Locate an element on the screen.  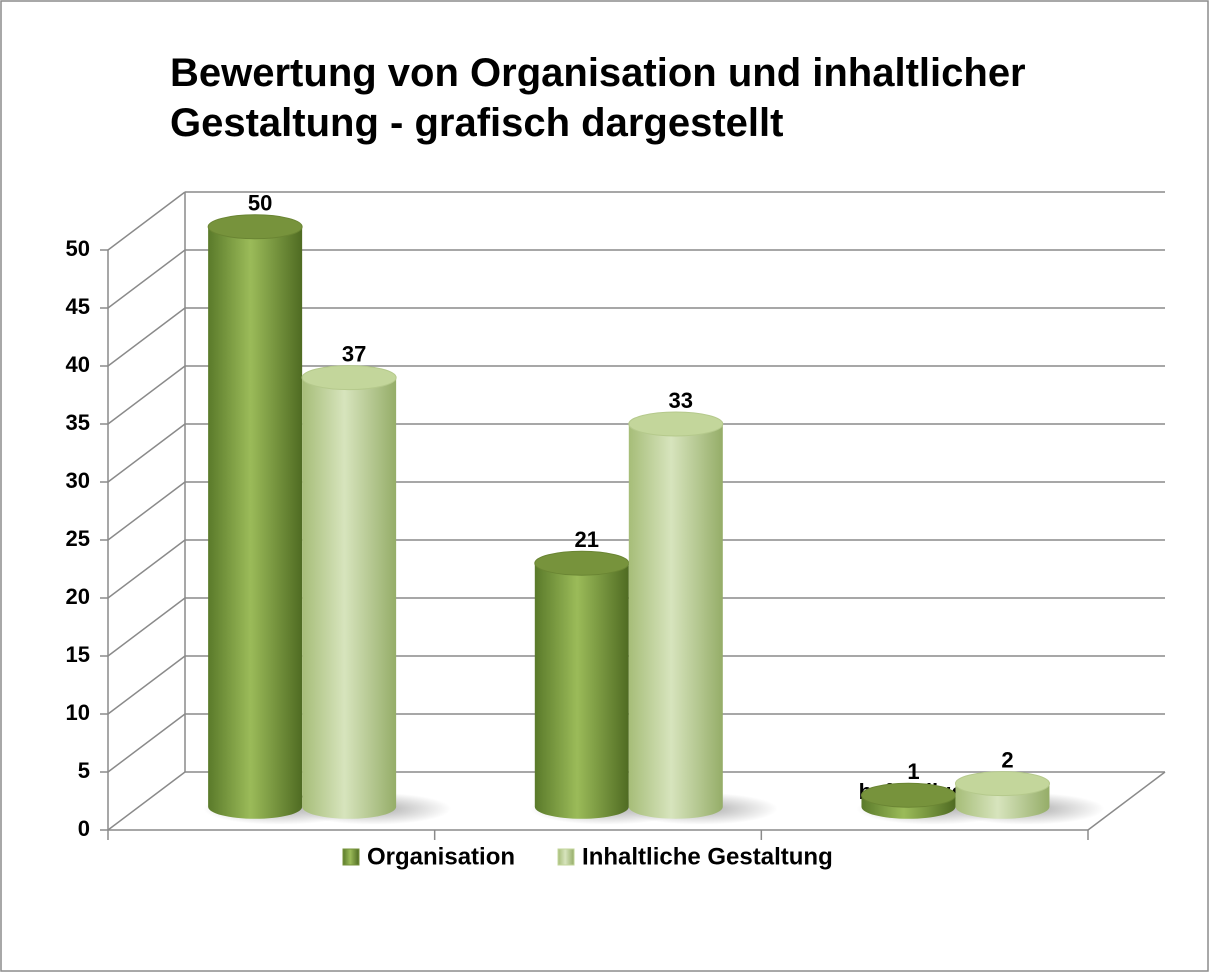
data-label: 33 is located at coordinates (681, 400).